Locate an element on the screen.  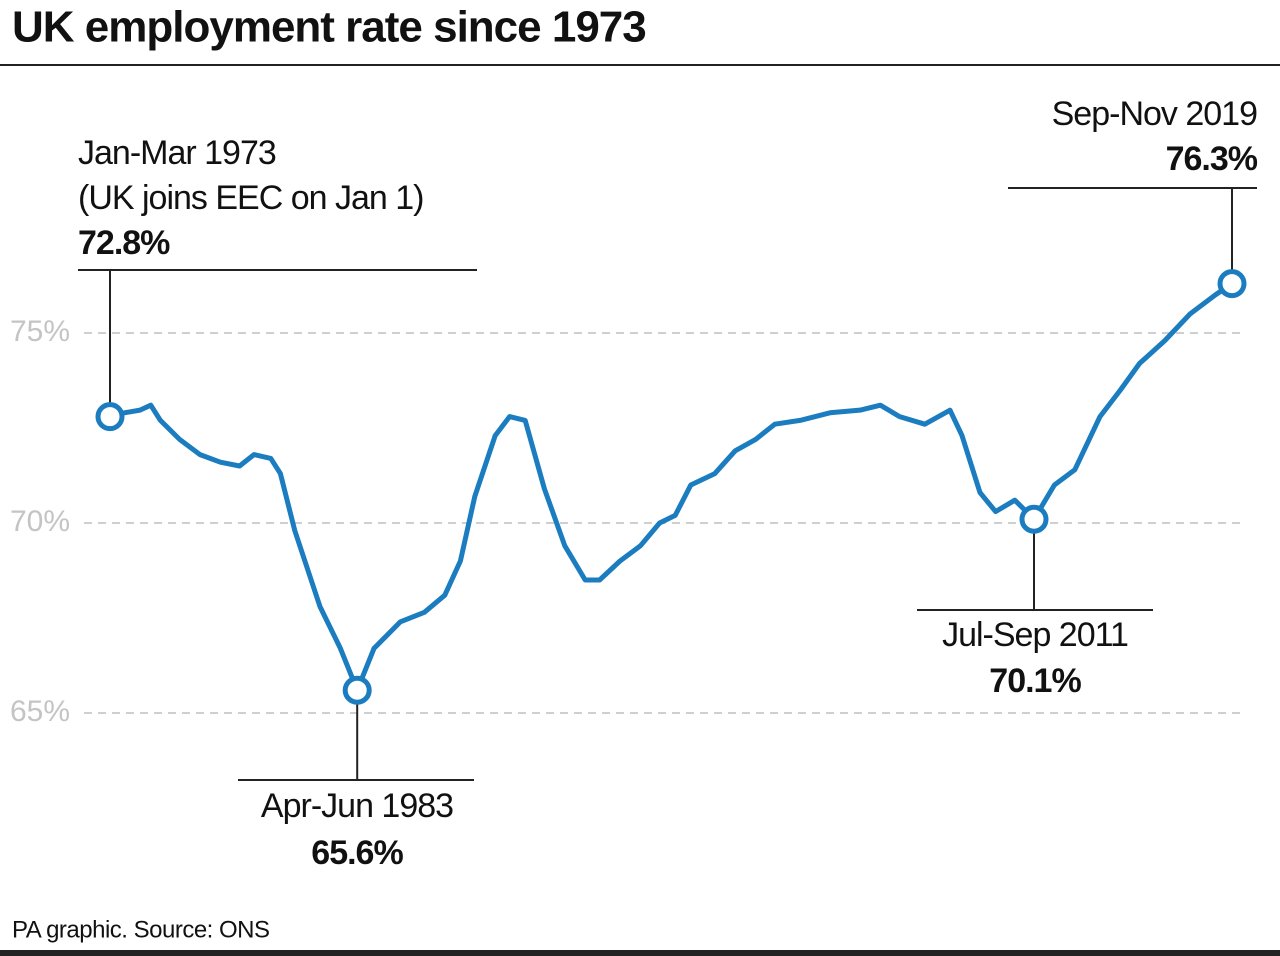
annotation-value-label: 65.6% is located at coordinates (357, 853).